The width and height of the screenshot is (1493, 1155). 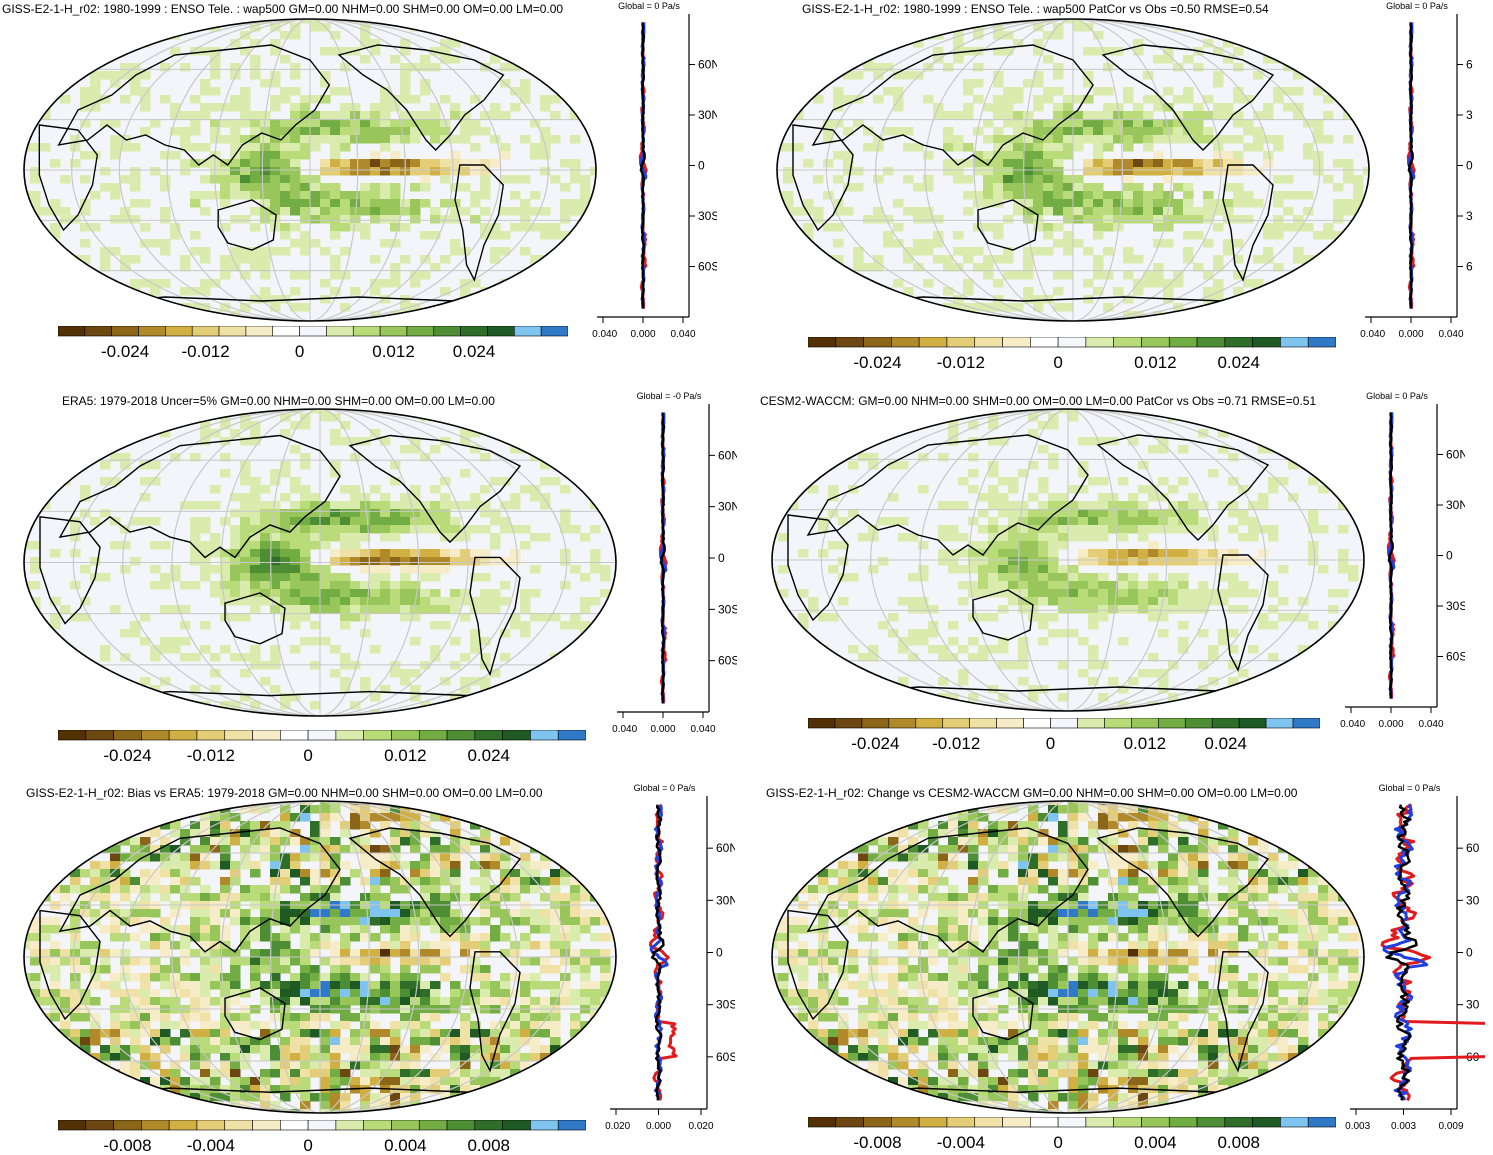 I want to click on profile-xtick-label: -0.020, so click(x=618, y=1126).